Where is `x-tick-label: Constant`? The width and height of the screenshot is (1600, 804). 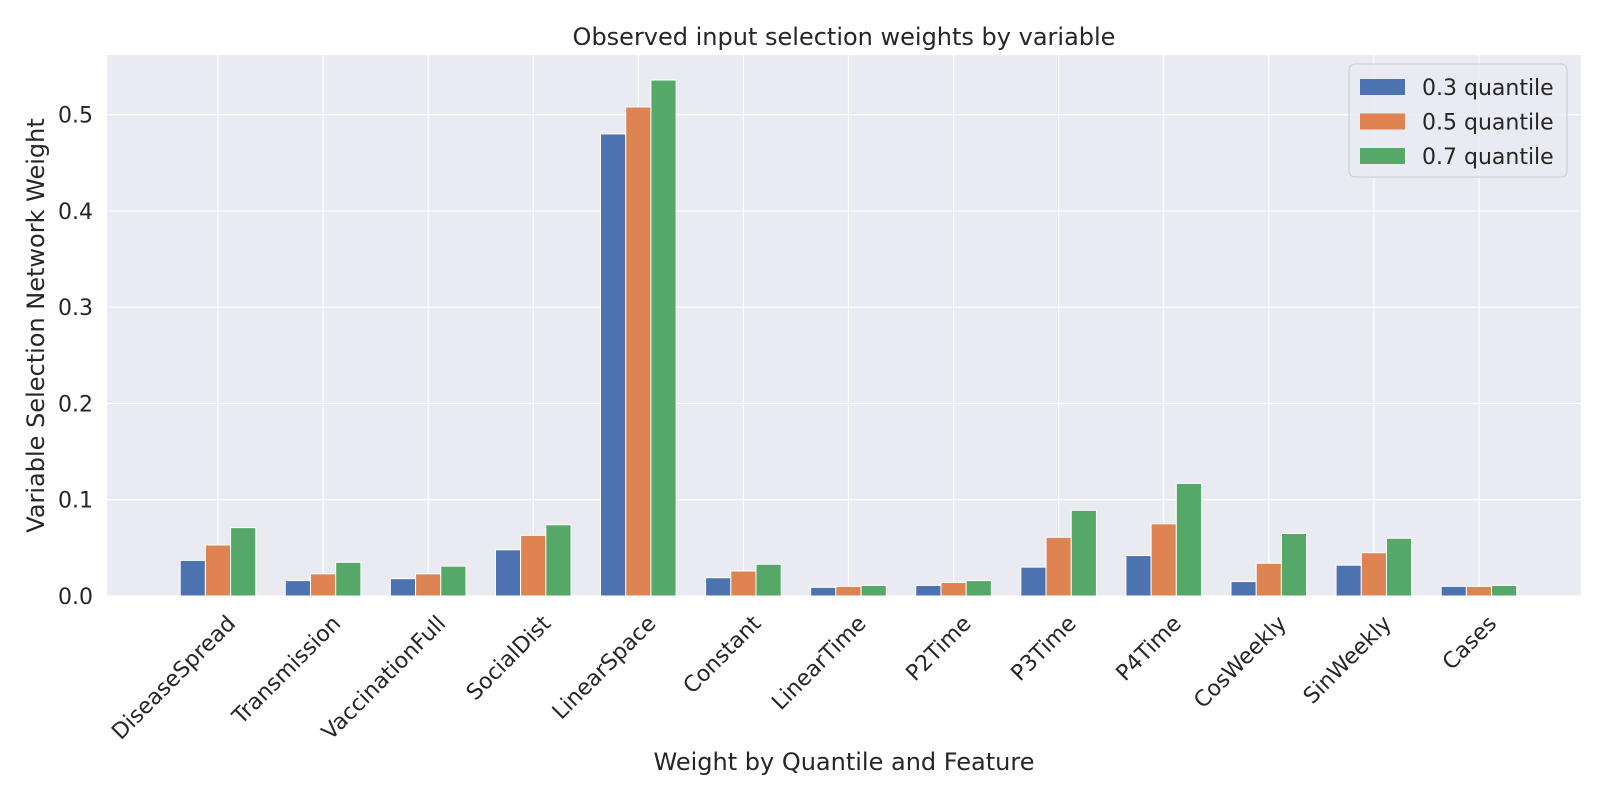
x-tick-label: Constant is located at coordinates (723, 655).